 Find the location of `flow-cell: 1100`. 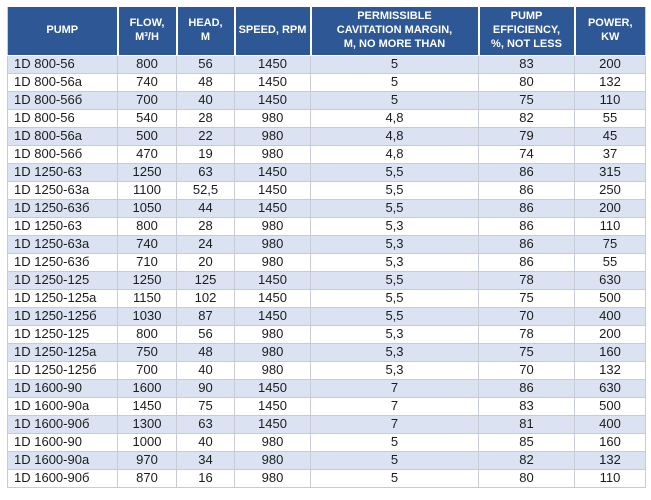

flow-cell: 1100 is located at coordinates (147, 190).